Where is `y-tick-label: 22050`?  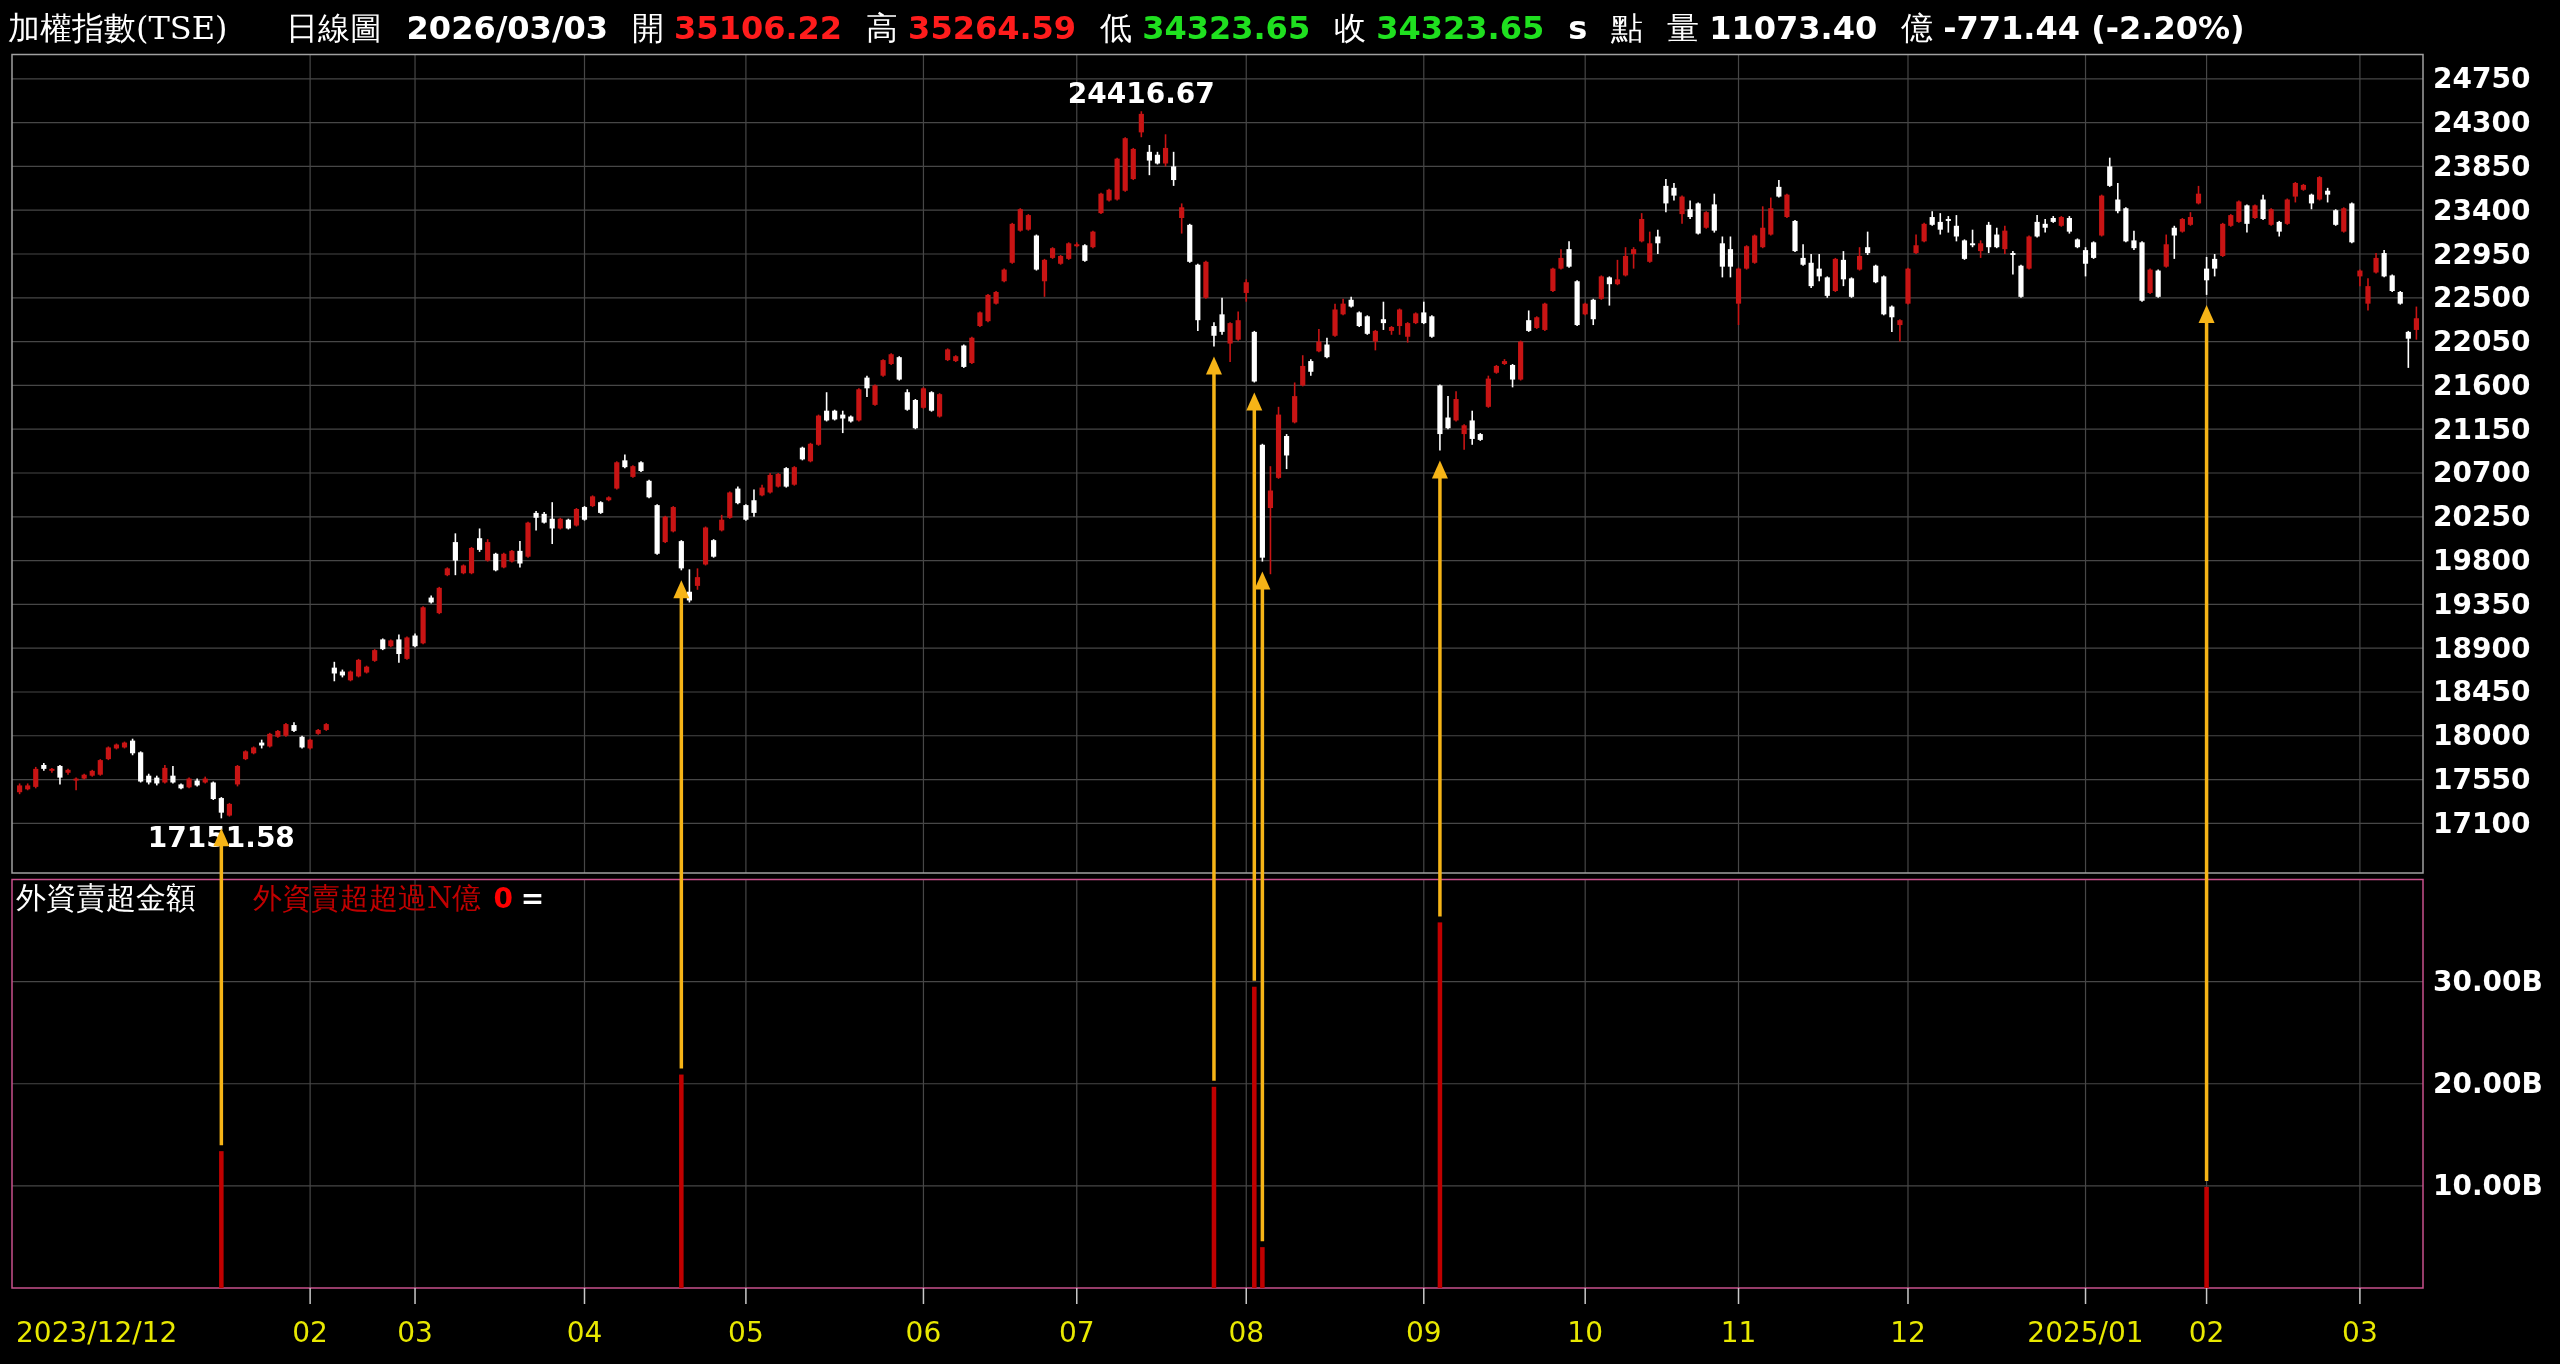
y-tick-label: 22050 is located at coordinates (2482, 342).